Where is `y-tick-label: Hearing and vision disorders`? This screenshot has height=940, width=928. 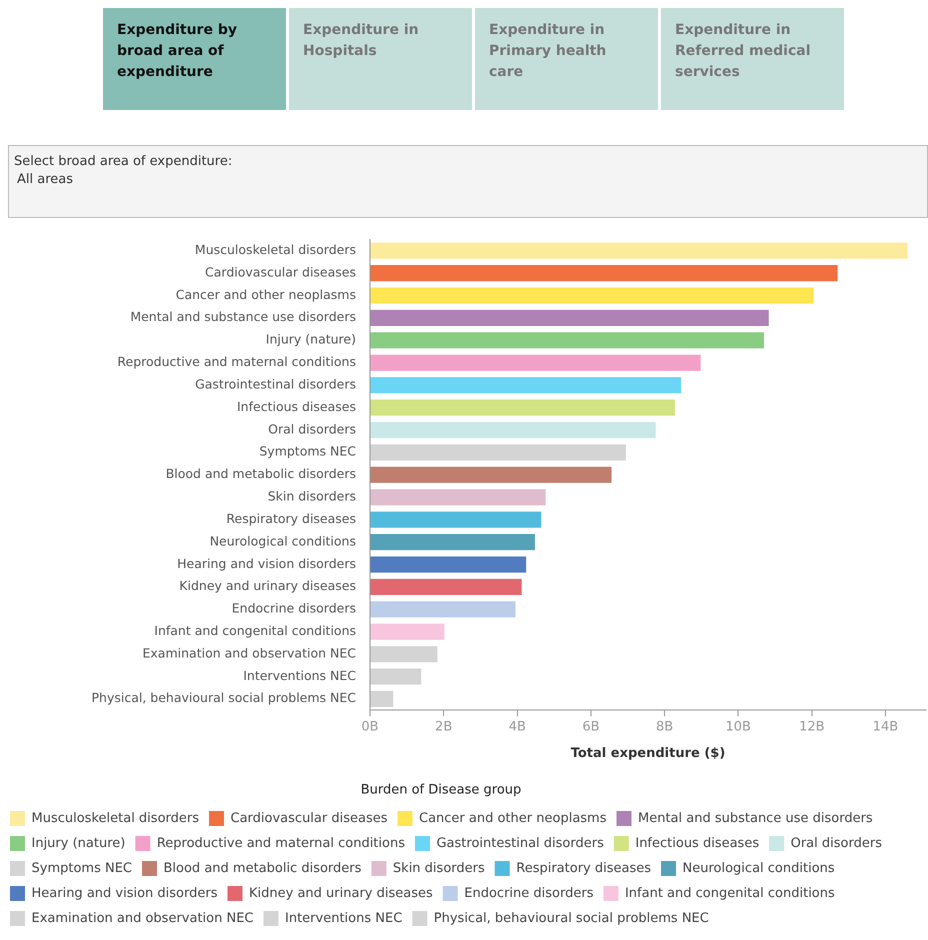
y-tick-label: Hearing and vision disorders is located at coordinates (266, 563).